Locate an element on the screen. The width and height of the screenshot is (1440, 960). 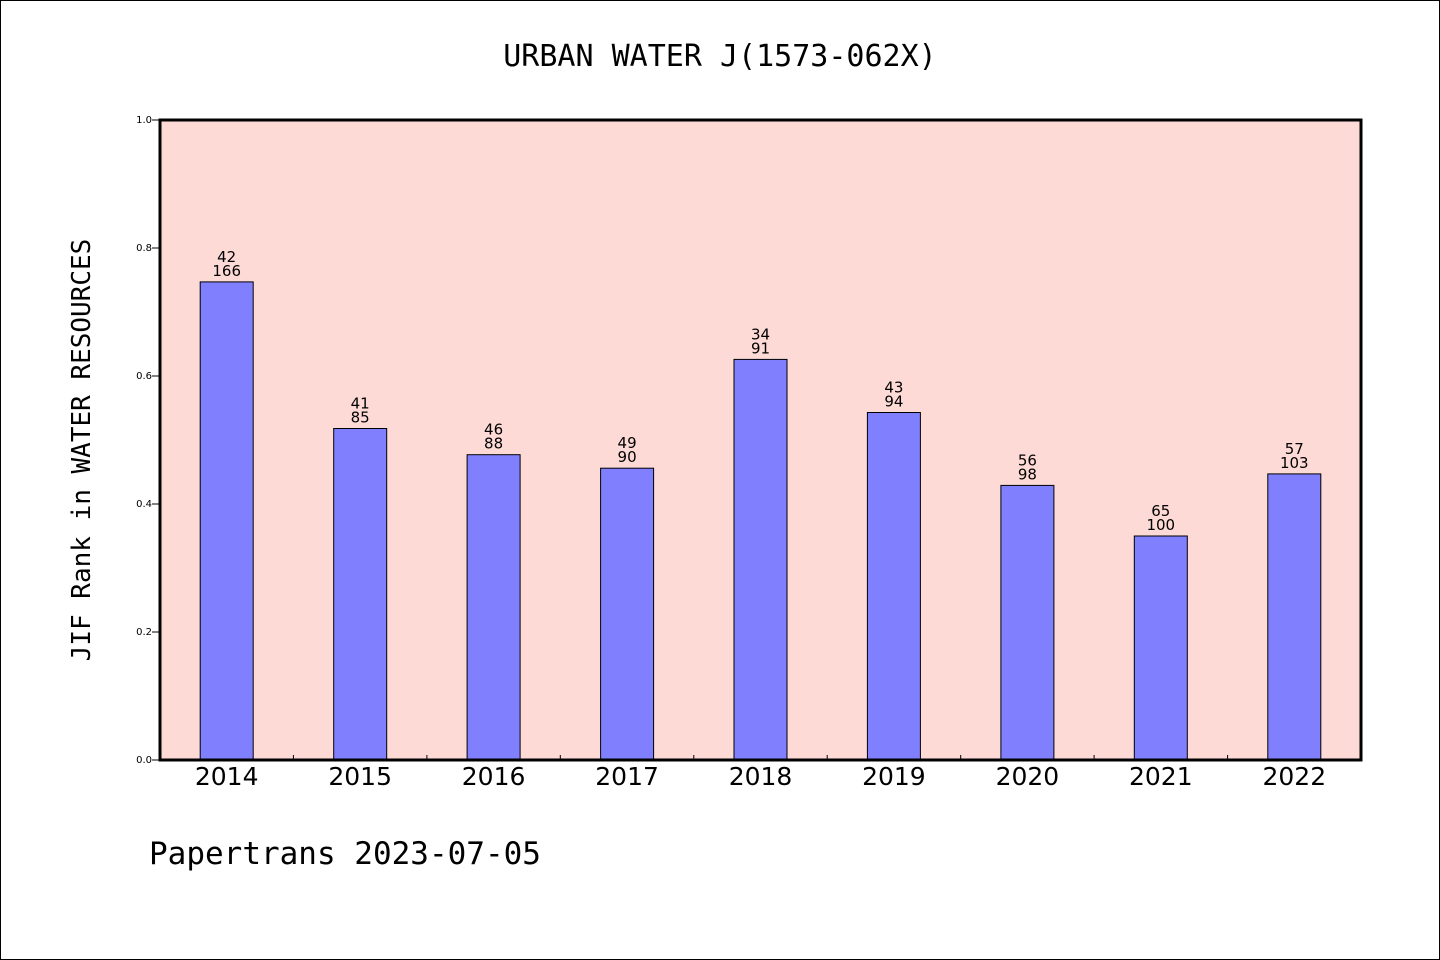
bar-label-bottom-2019: 94 is located at coordinates (893, 402).